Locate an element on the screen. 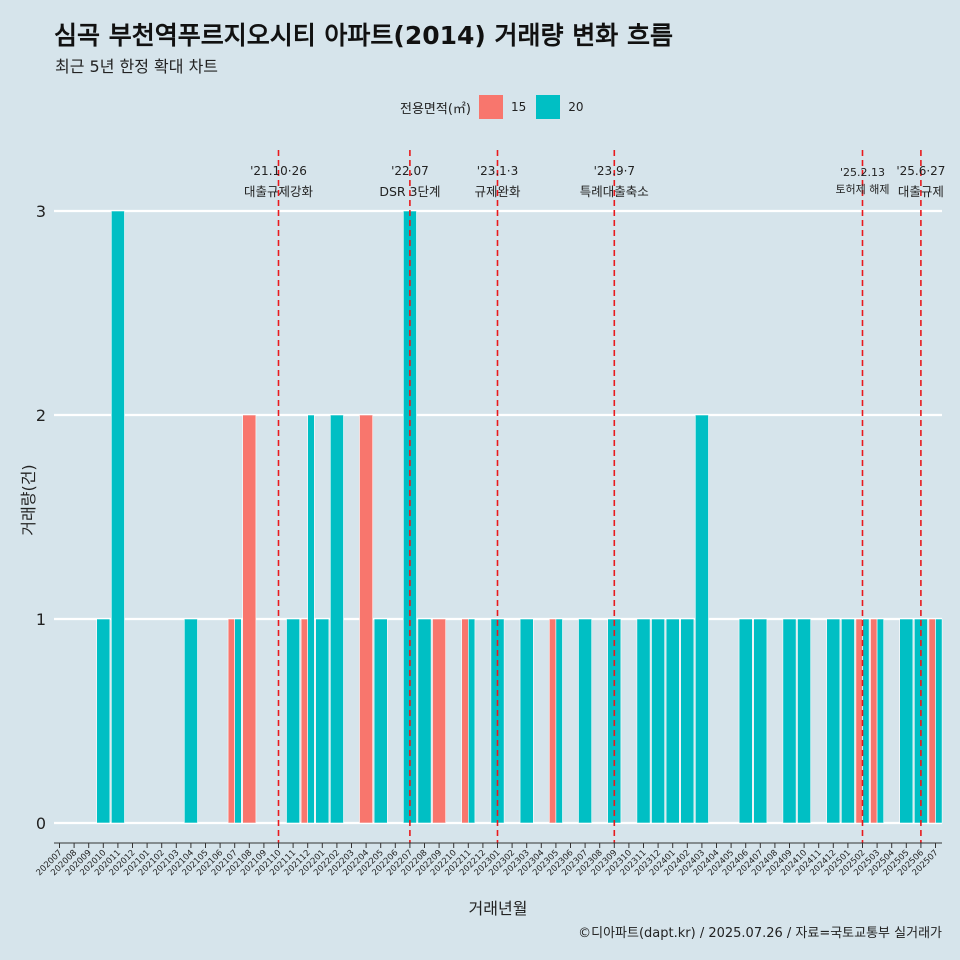 The image size is (960, 960). y-tick-label: 0 is located at coordinates (41, 823).